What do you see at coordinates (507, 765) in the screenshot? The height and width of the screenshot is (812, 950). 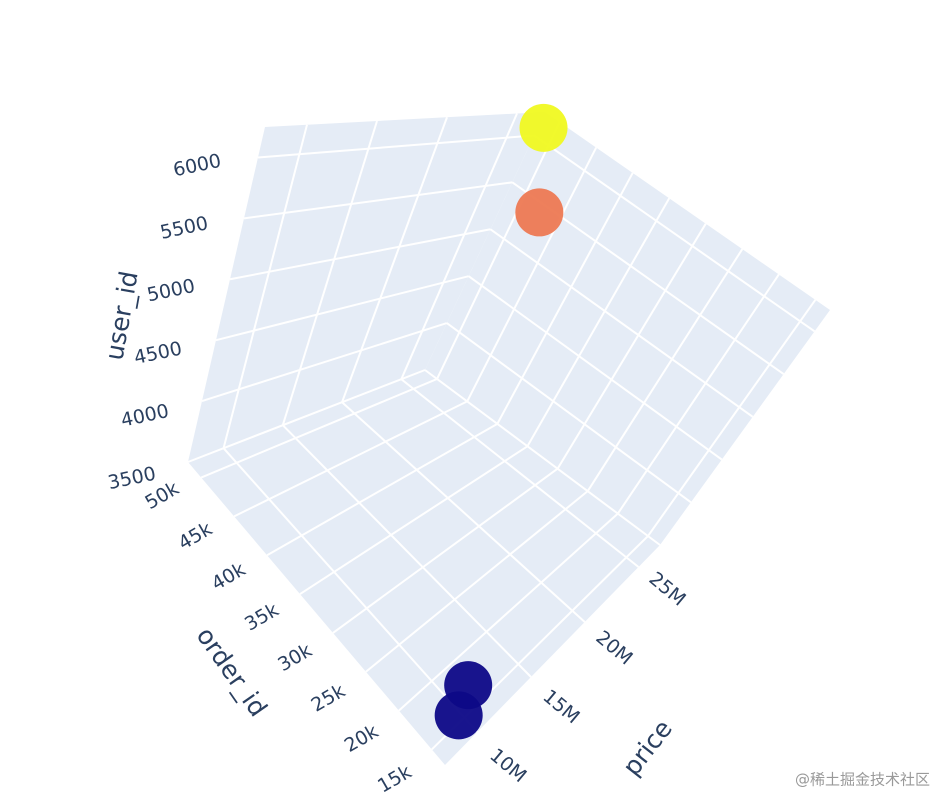 I see `x-tick-label: 10M` at bounding box center [507, 765].